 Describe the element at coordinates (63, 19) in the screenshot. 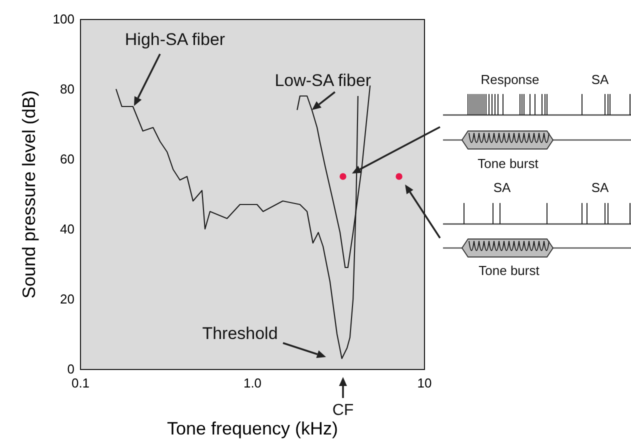

I see `y-tick-label: 100` at that location.